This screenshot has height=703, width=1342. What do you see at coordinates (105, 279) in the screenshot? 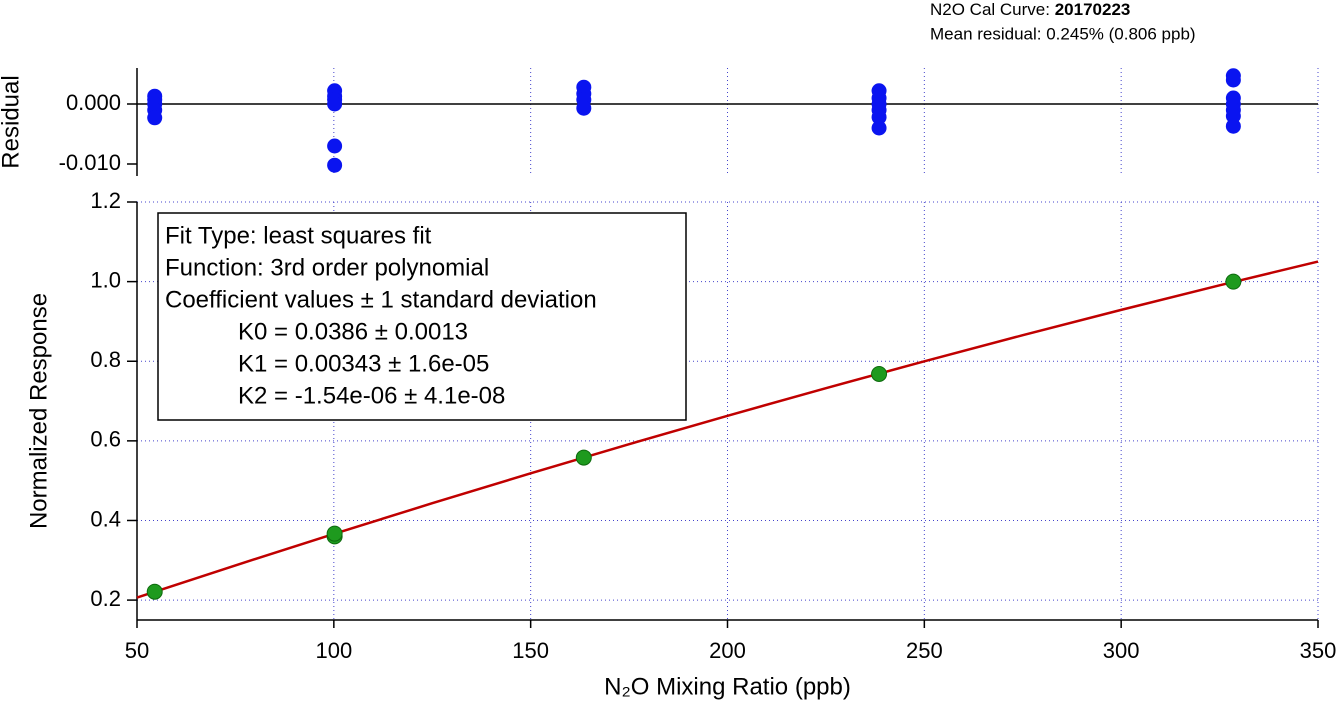
I see `y-tick-label: 1.0` at bounding box center [105, 279].